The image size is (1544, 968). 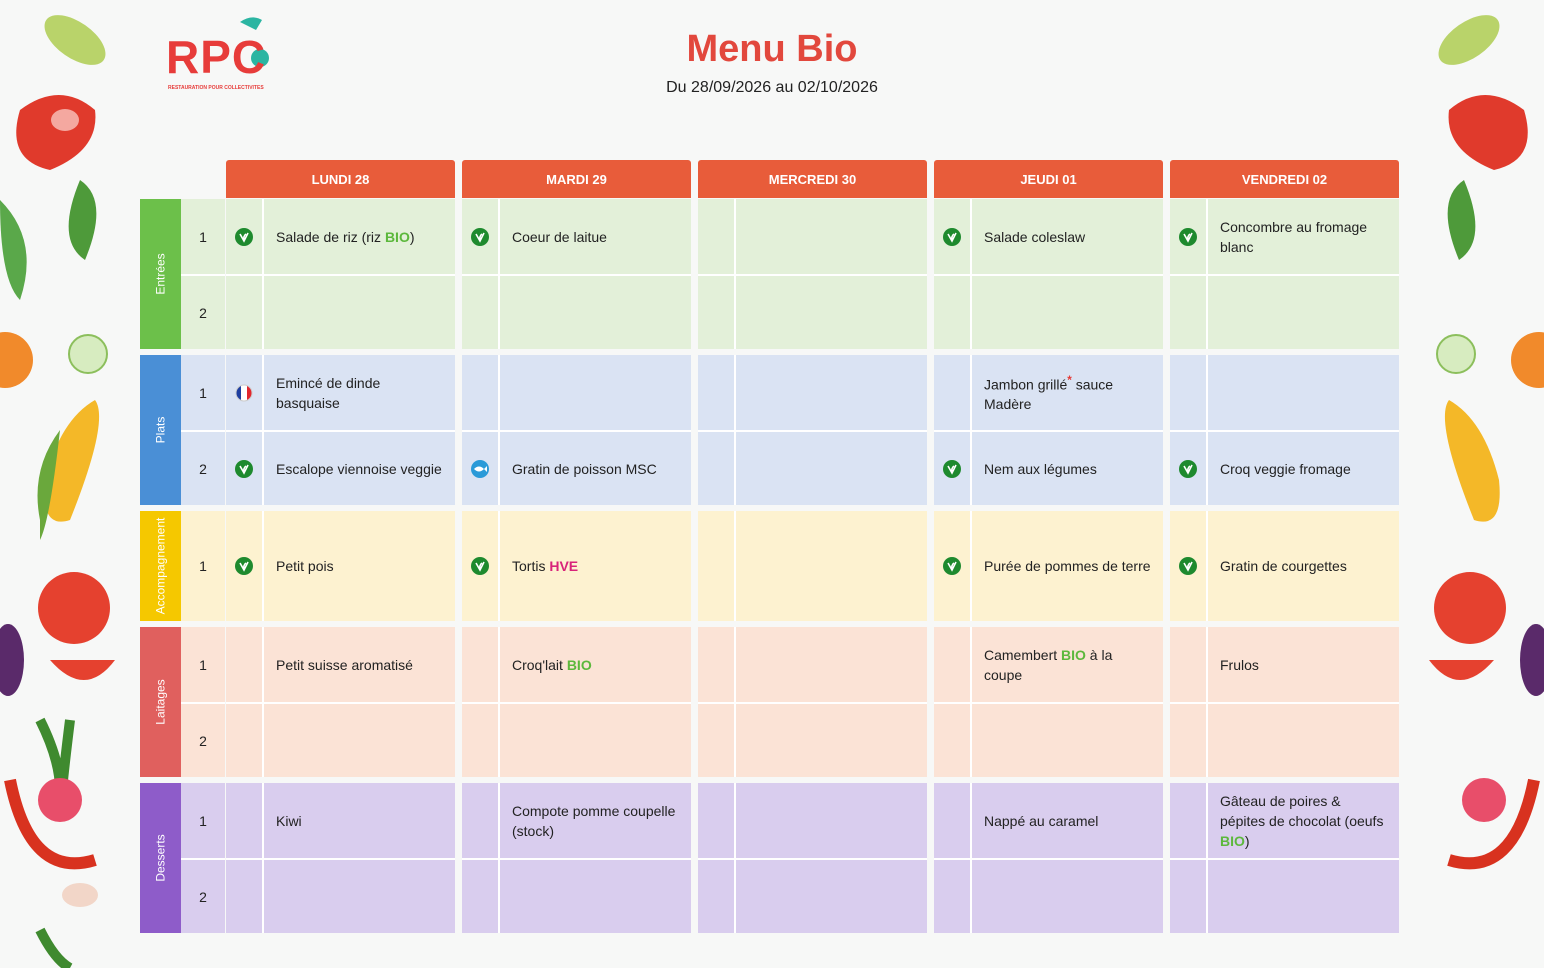 I want to click on section-name: Plats, so click(x=160, y=430).